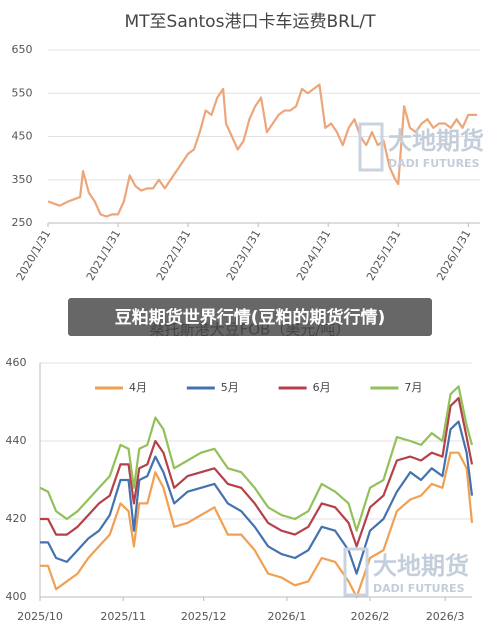 This screenshot has width=500, height=637. I want to click on banner, so click(250, 317).